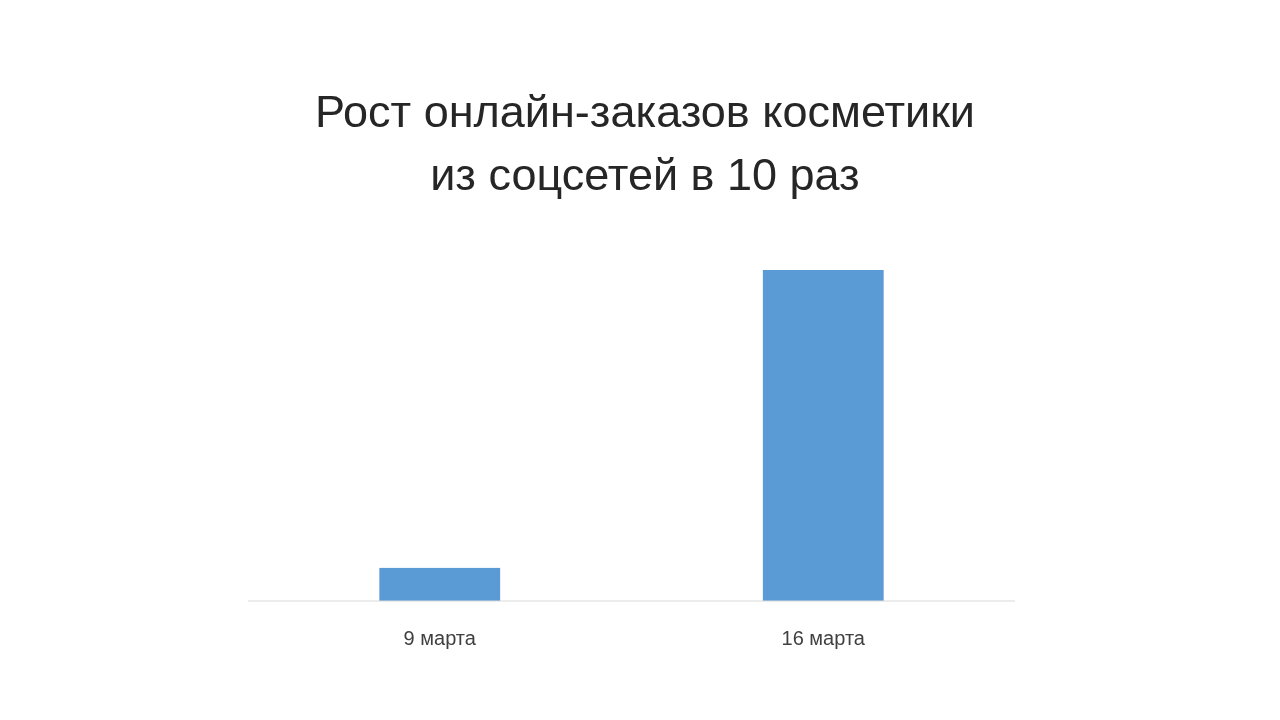 This screenshot has height=720, width=1280. What do you see at coordinates (645, 143) in the screenshot?
I see `chart-title: Рост онлайн-заказов косметики из соцсетей в 10 раз` at bounding box center [645, 143].